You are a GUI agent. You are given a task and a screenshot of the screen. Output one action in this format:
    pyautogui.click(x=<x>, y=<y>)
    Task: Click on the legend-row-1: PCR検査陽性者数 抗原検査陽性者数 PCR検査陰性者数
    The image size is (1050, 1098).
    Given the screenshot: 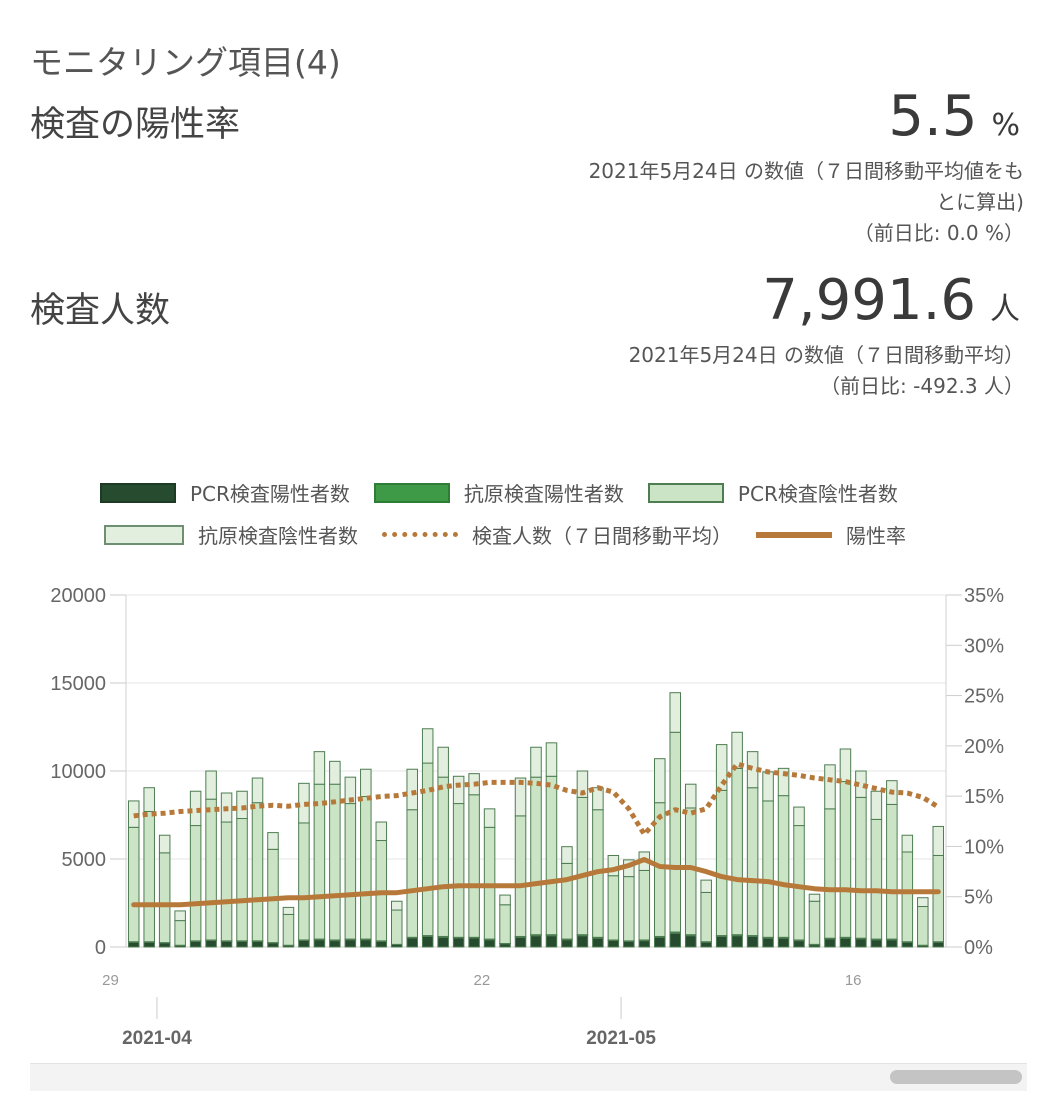 What is the action you would take?
    pyautogui.click(x=511, y=492)
    